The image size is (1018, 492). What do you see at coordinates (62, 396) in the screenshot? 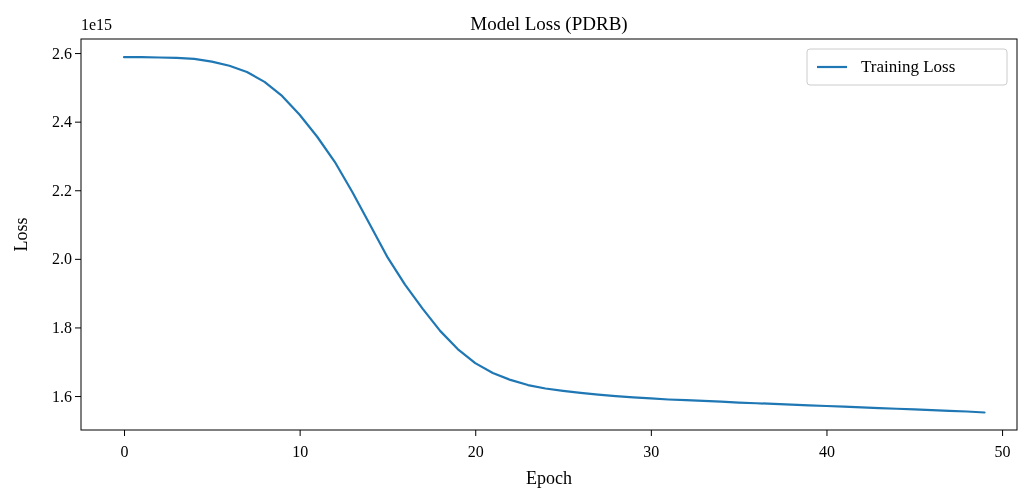
I see `y-tick-label: 1.6` at bounding box center [62, 396].